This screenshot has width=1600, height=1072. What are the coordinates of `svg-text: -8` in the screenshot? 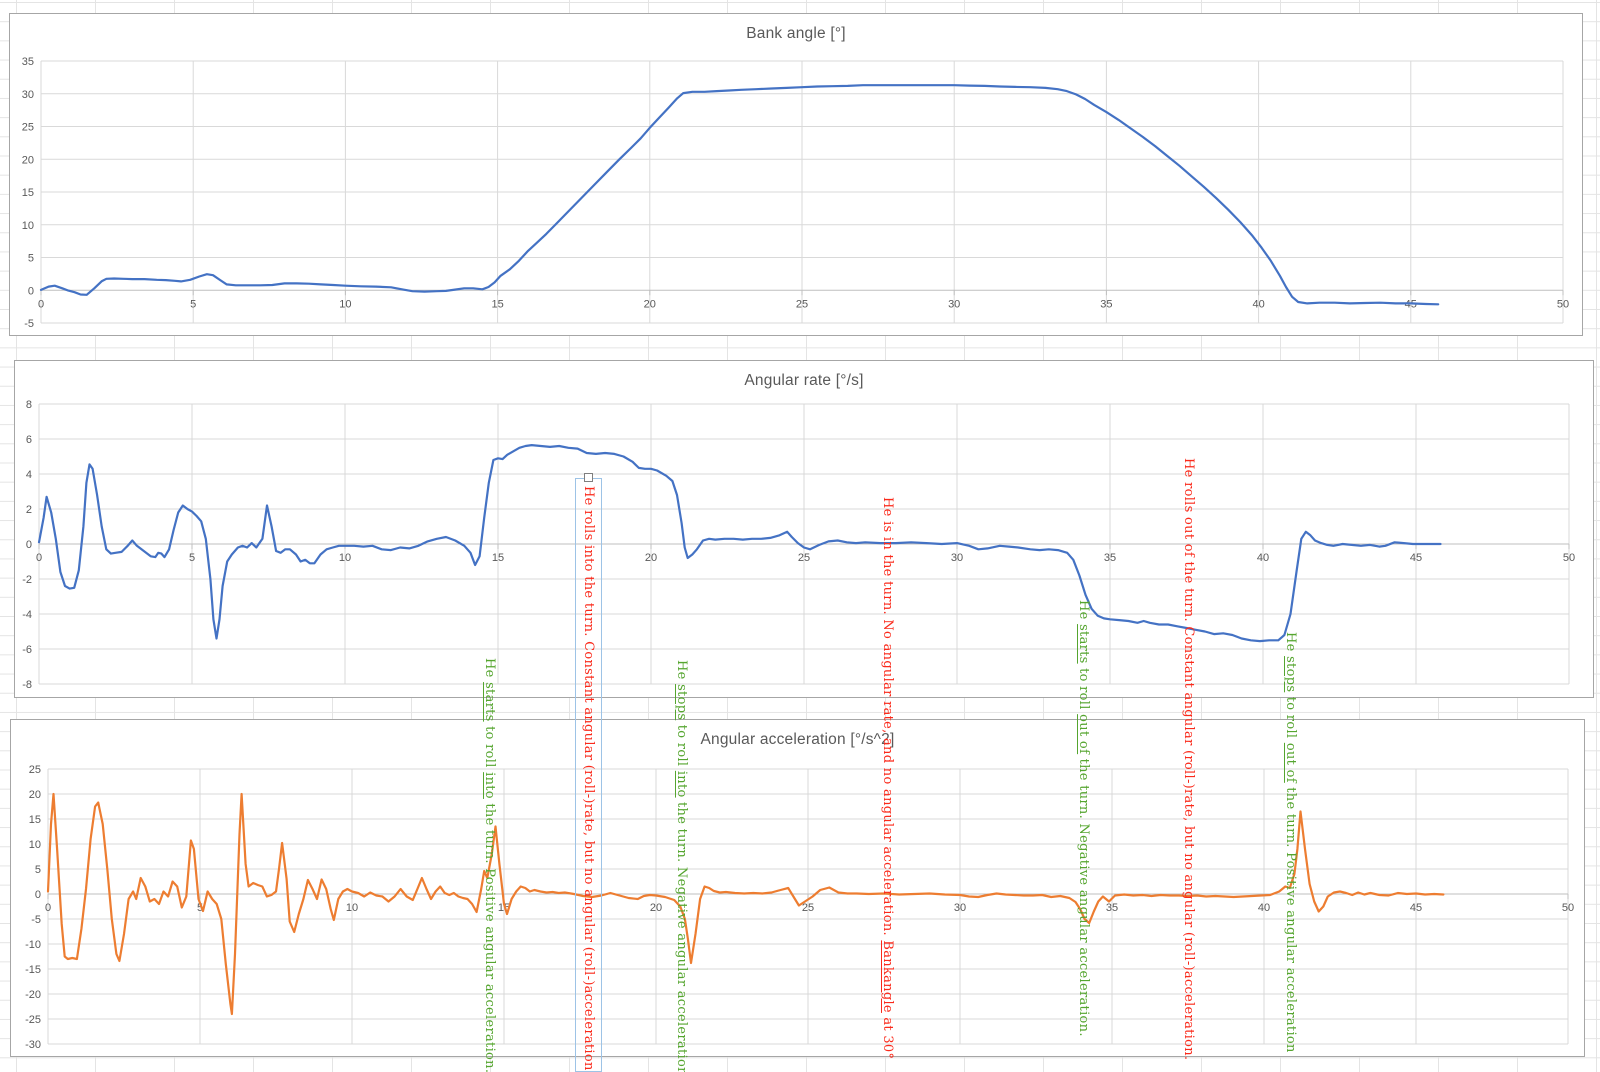 It's located at (27, 685).